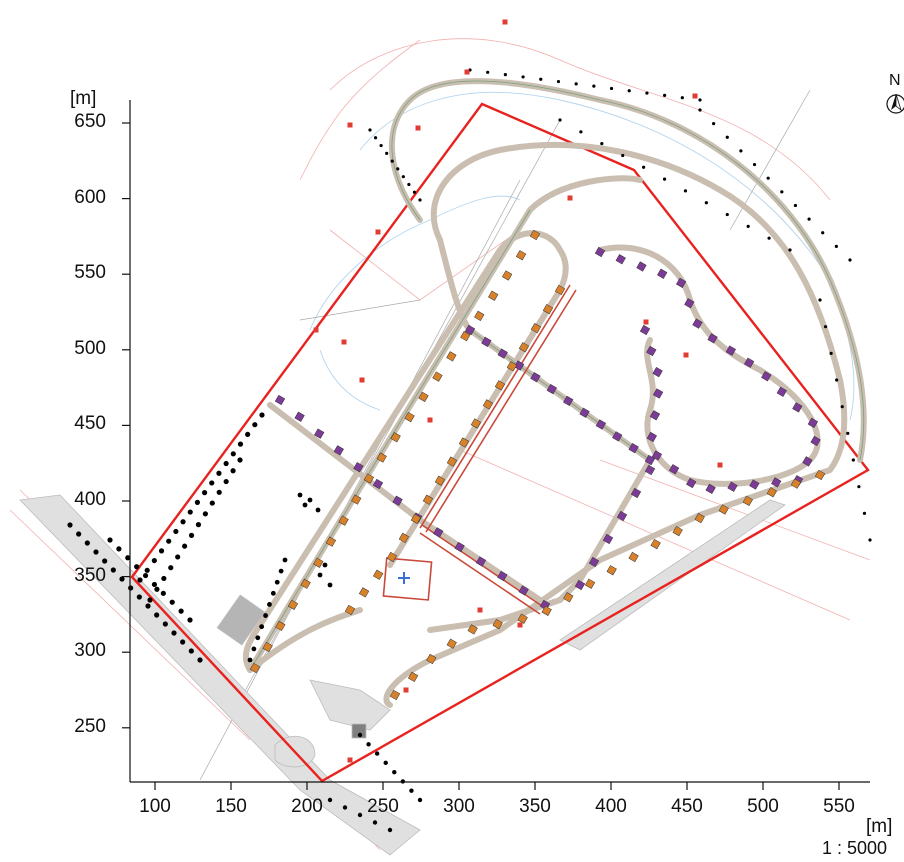  I want to click on north-label: N, so click(895, 80).